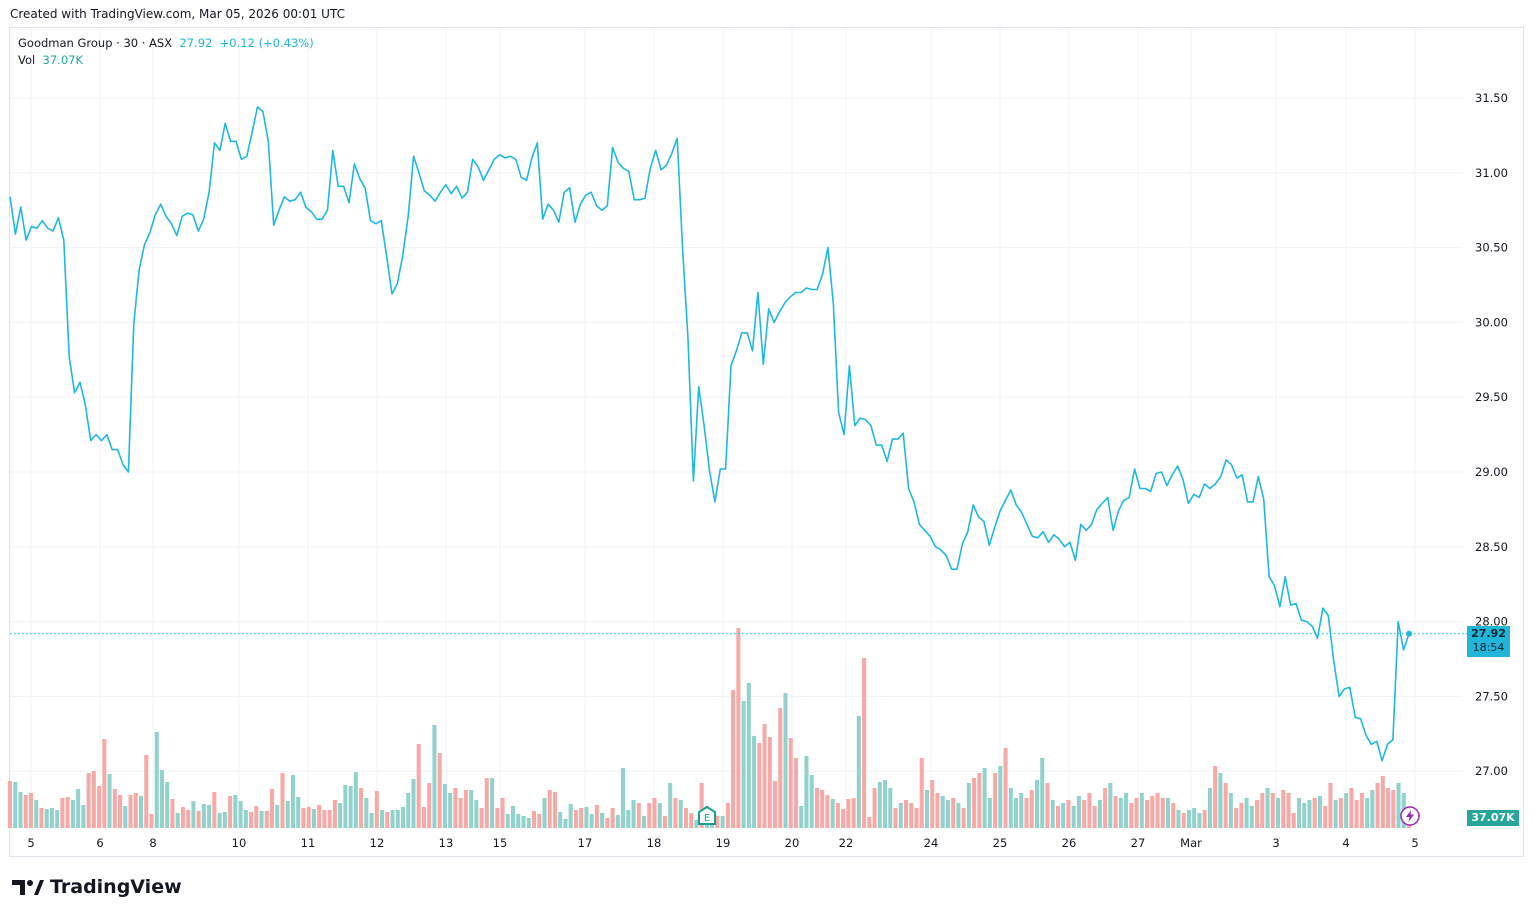 This screenshot has height=917, width=1534. What do you see at coordinates (1491, 547) in the screenshot?
I see `price-tick-label: 28.50` at bounding box center [1491, 547].